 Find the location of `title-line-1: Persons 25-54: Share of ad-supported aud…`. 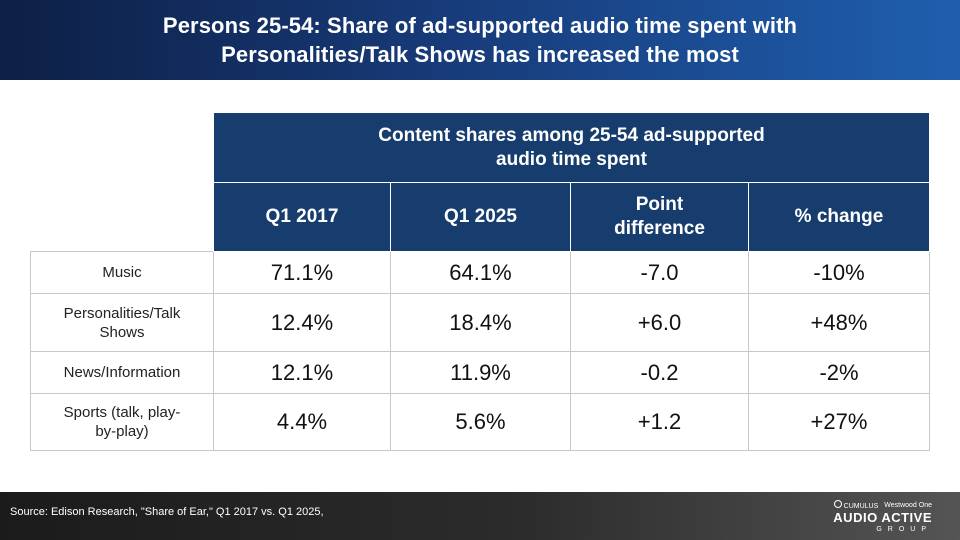

title-line-1: Persons 25-54: Share of ad-supported aud… is located at coordinates (480, 25).